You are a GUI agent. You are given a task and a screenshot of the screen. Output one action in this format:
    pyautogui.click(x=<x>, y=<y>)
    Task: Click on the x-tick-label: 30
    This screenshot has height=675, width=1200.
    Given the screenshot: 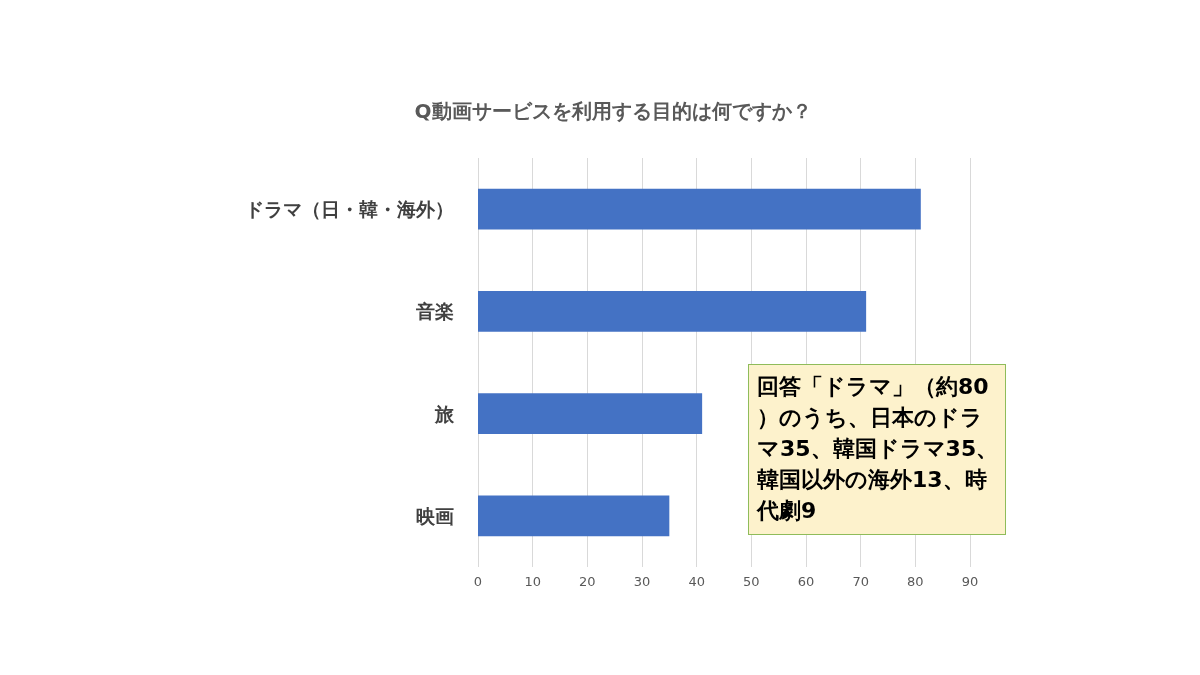 What is the action you would take?
    pyautogui.click(x=642, y=581)
    